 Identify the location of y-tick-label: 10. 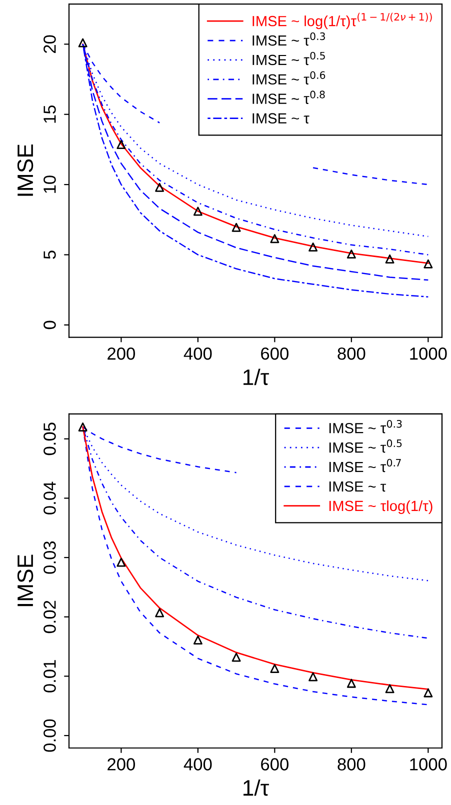
(50, 184).